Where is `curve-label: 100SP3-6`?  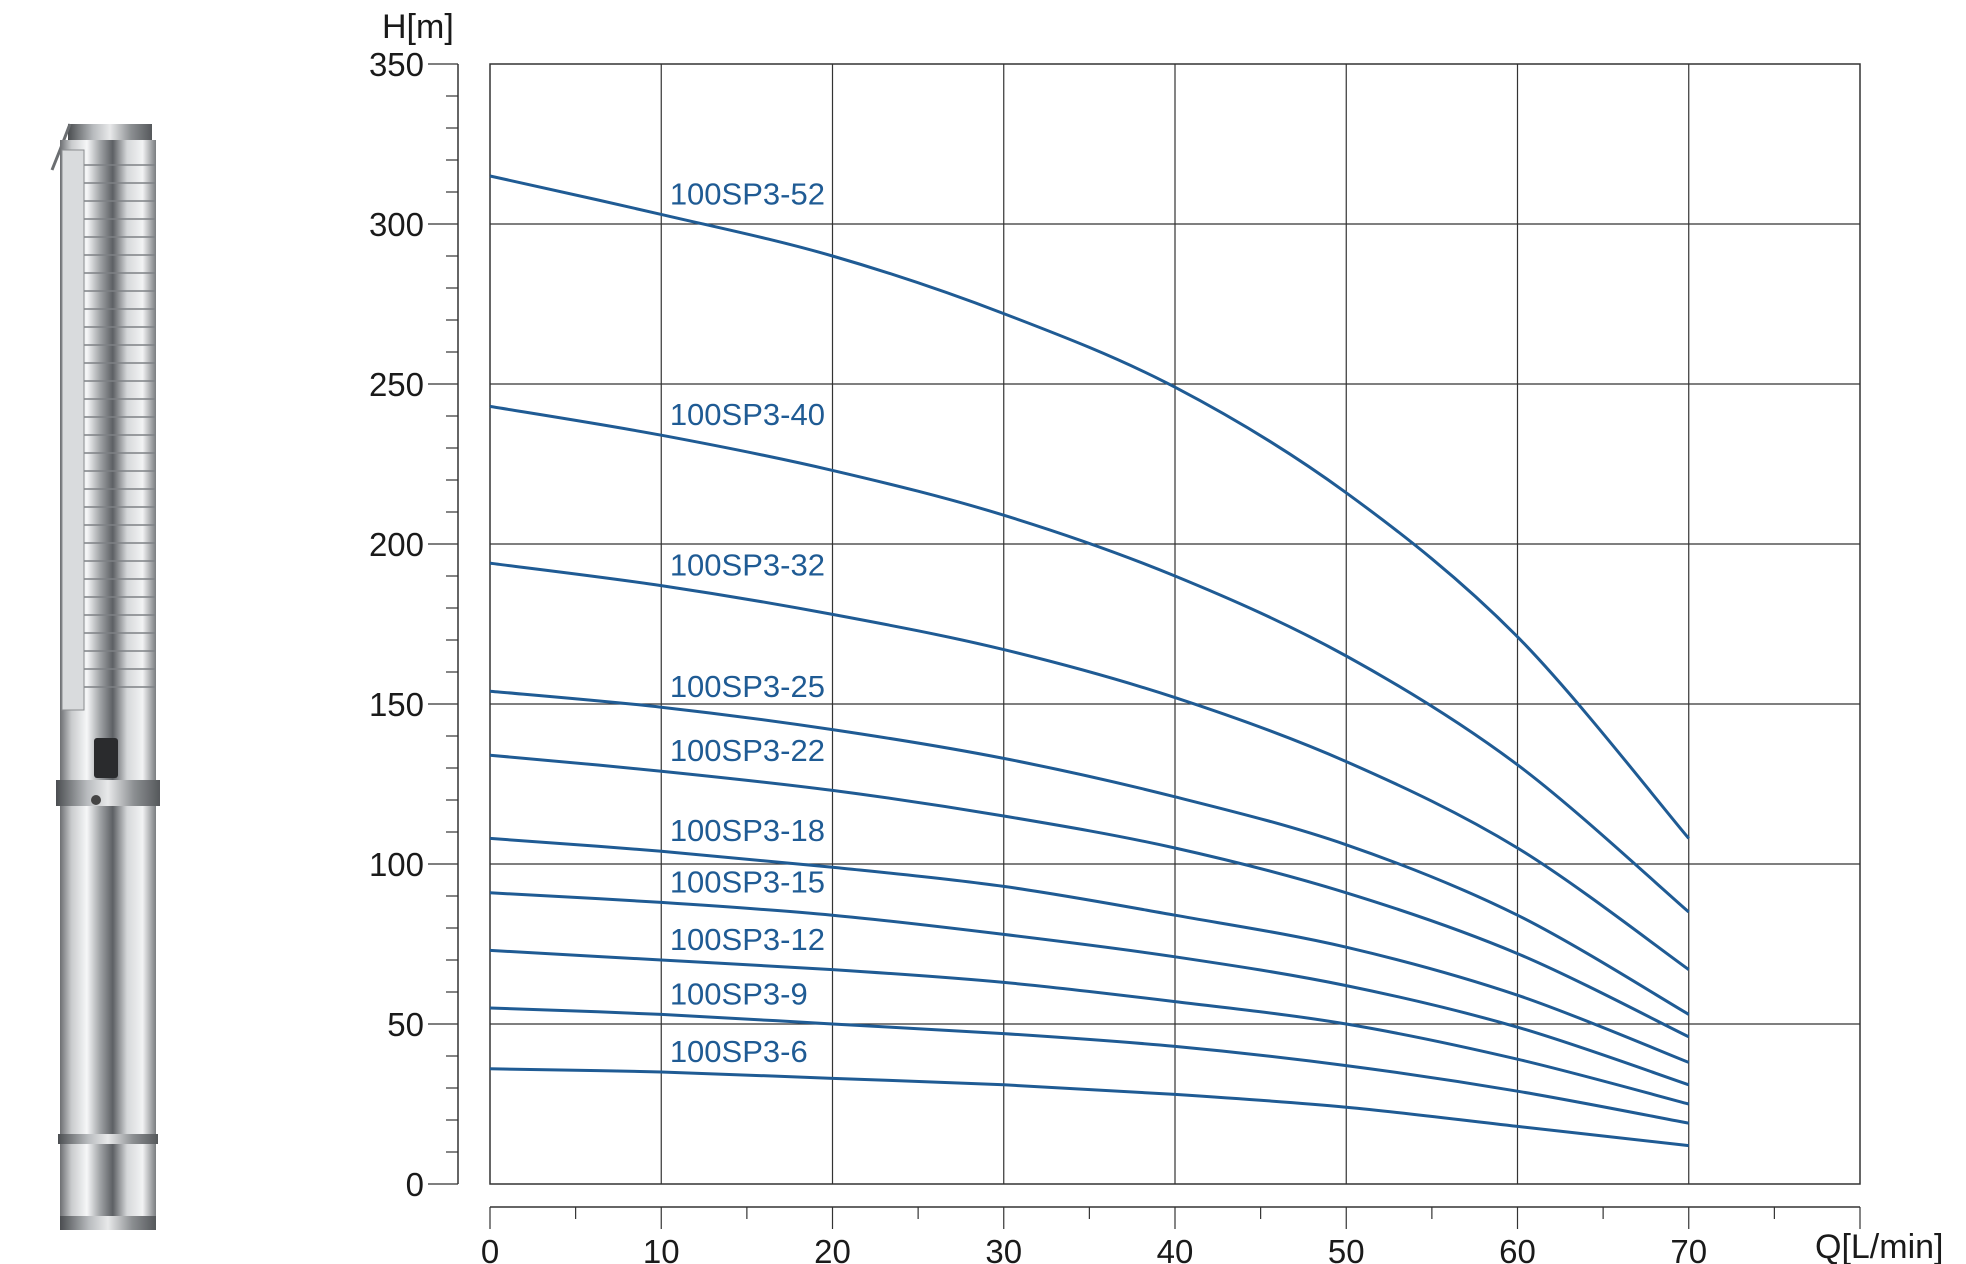
curve-label: 100SP3-6 is located at coordinates (739, 1051).